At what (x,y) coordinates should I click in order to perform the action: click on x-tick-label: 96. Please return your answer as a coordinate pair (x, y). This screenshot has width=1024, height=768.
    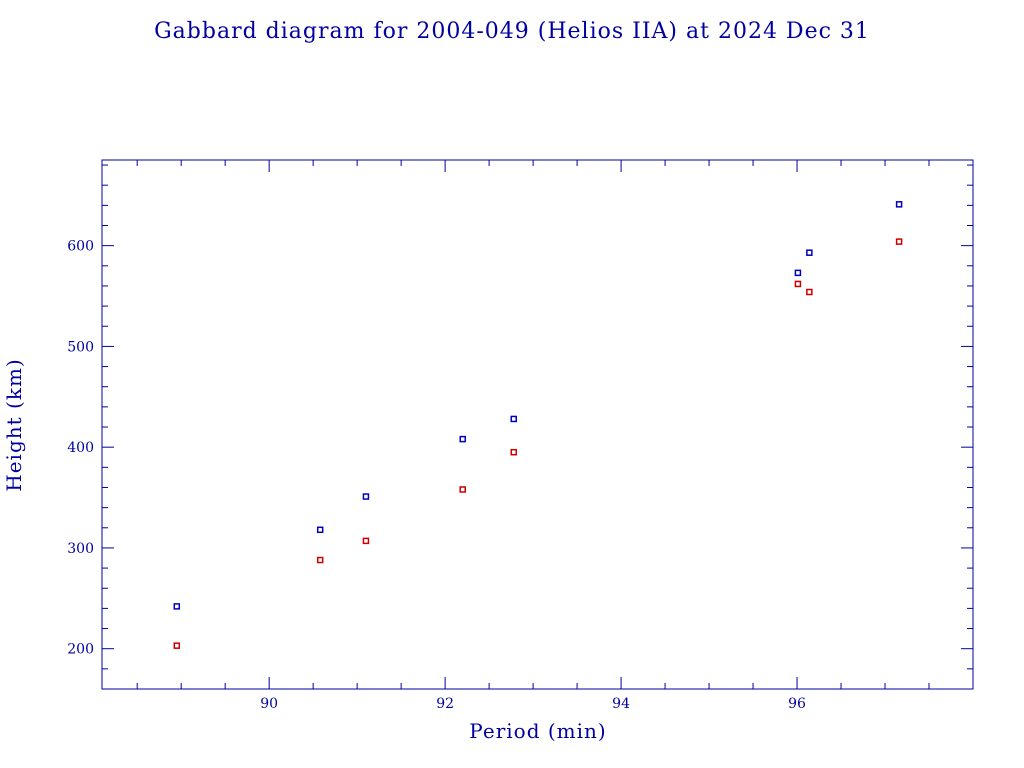
    Looking at the image, I should click on (797, 704).